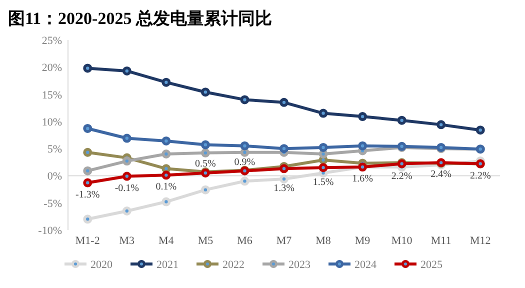 This screenshot has width=525, height=288. I want to click on y-tick-label: -5%, so click(53, 204).